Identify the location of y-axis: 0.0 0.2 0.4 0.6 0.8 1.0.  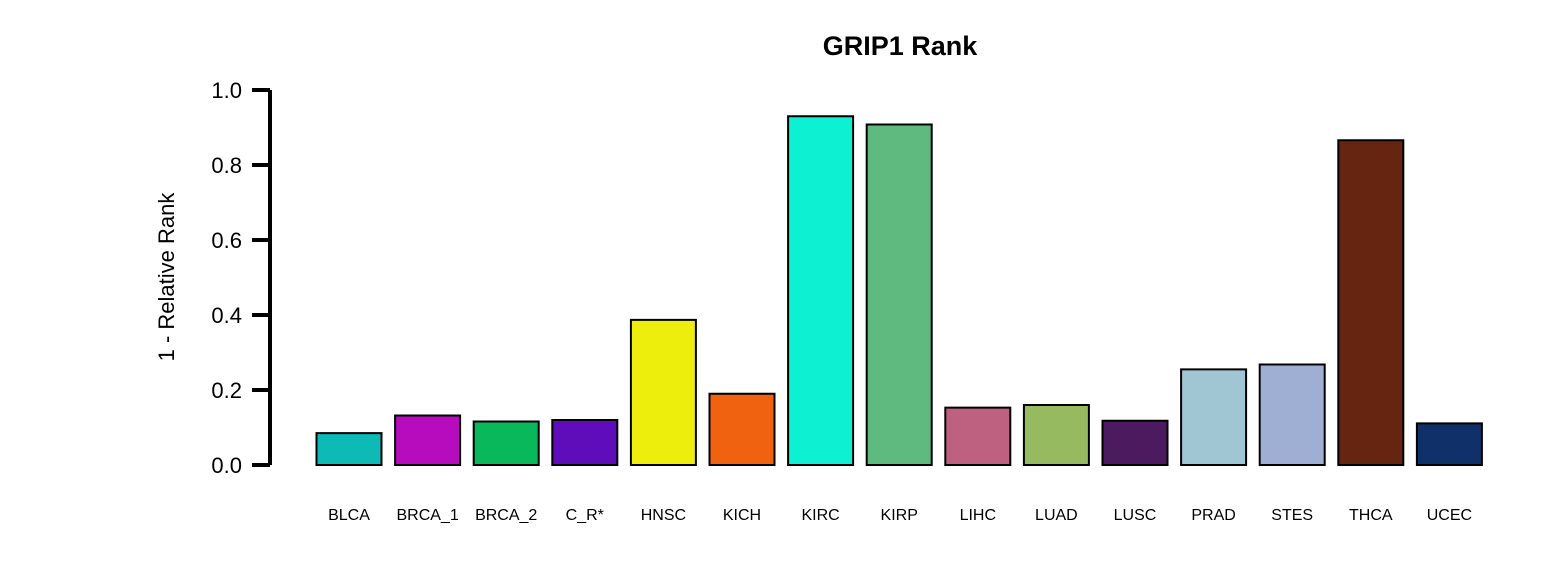
(241, 278).